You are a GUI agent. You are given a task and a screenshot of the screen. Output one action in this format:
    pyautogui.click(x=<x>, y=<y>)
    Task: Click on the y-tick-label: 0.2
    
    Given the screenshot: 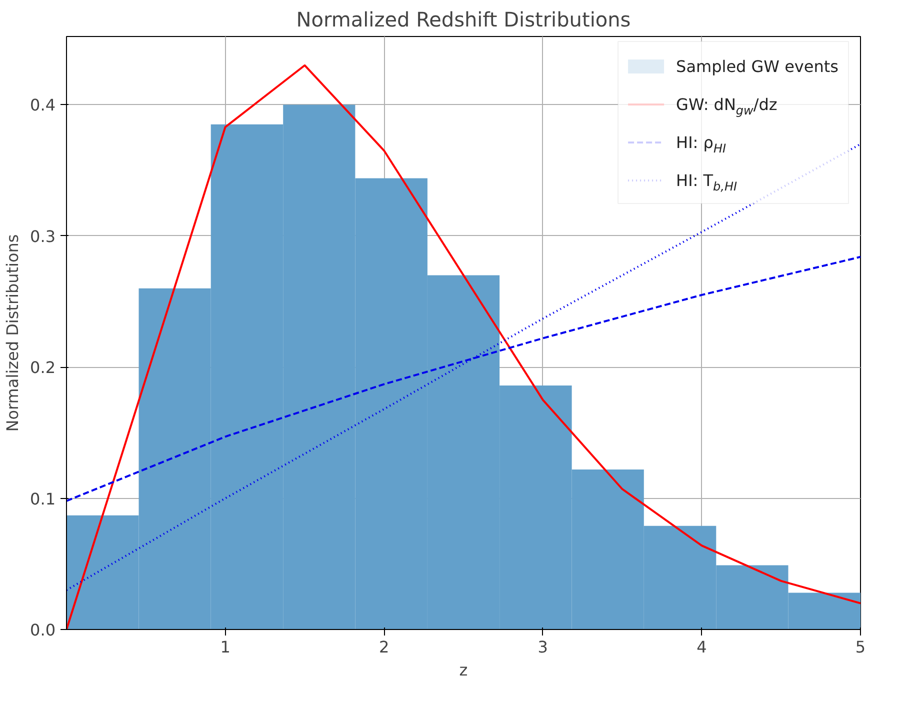 What is the action you would take?
    pyautogui.click(x=43, y=368)
    